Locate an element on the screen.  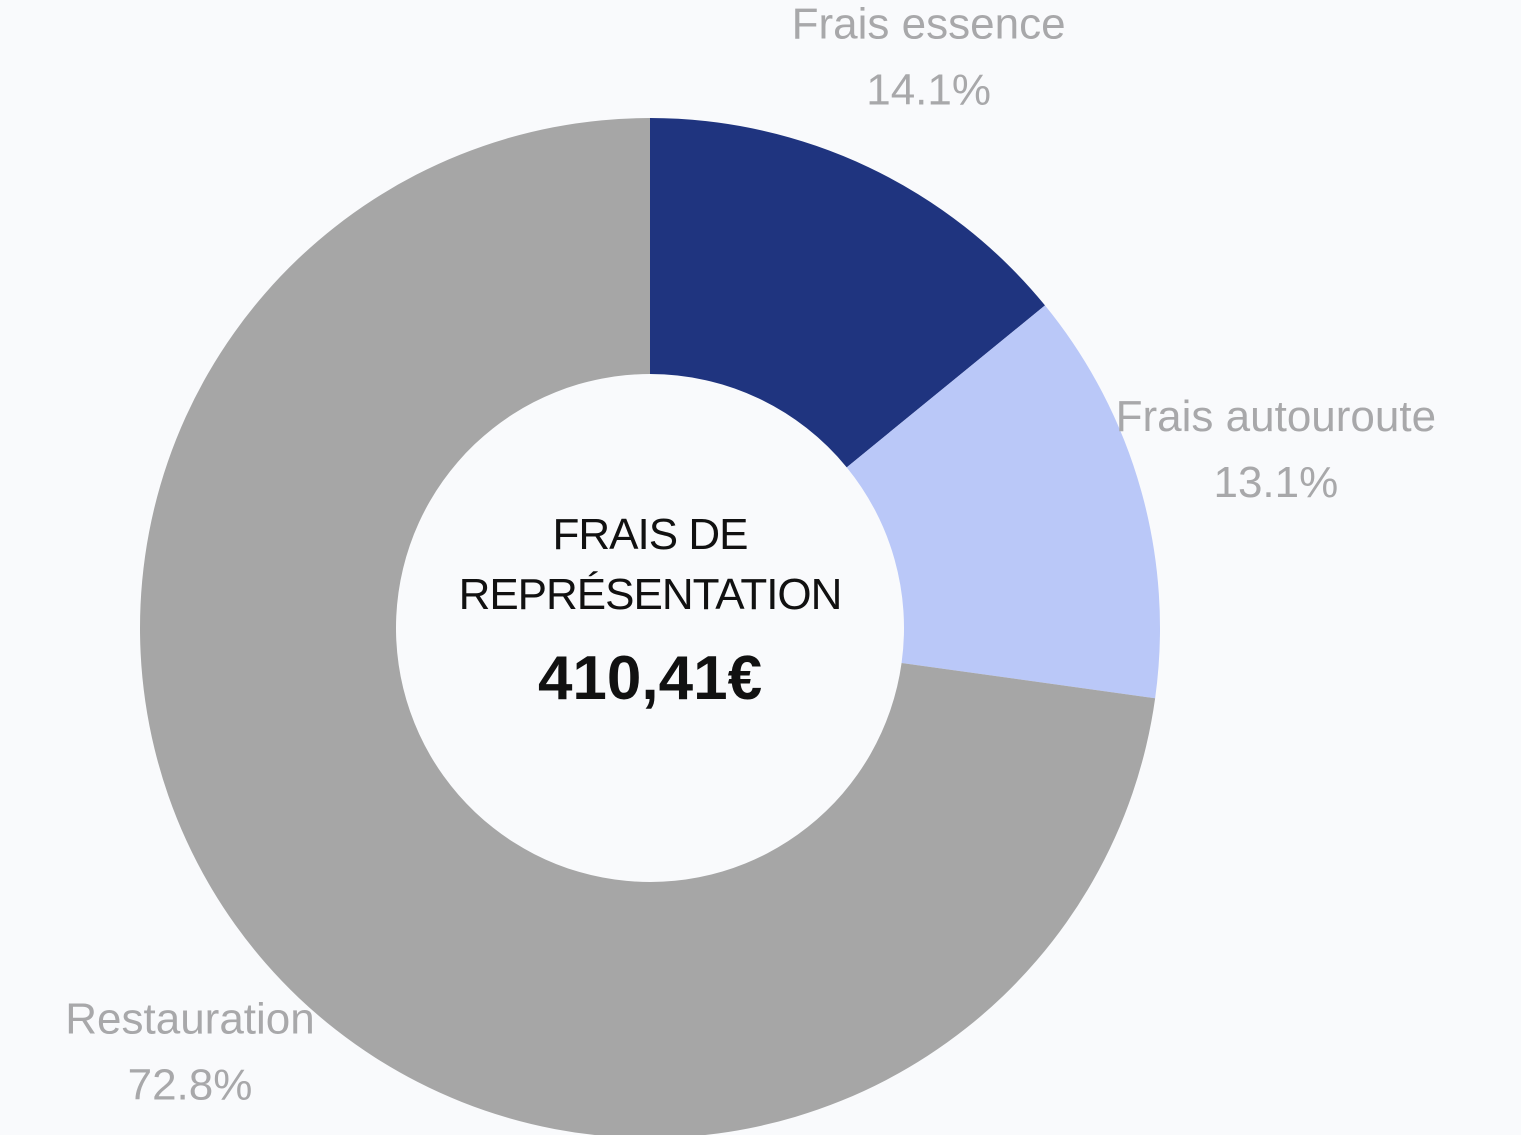
slice-label: Frais autouroute is located at coordinates (1276, 416).